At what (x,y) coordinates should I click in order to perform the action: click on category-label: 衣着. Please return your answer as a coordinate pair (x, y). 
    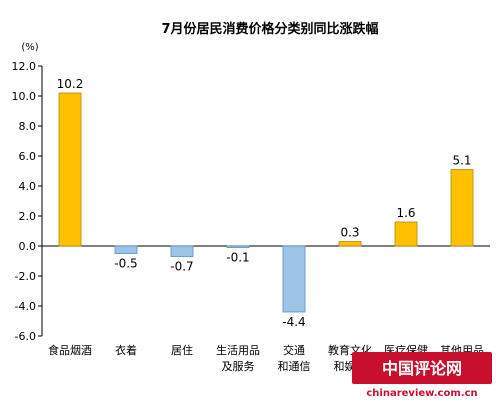
    Looking at the image, I should click on (126, 350).